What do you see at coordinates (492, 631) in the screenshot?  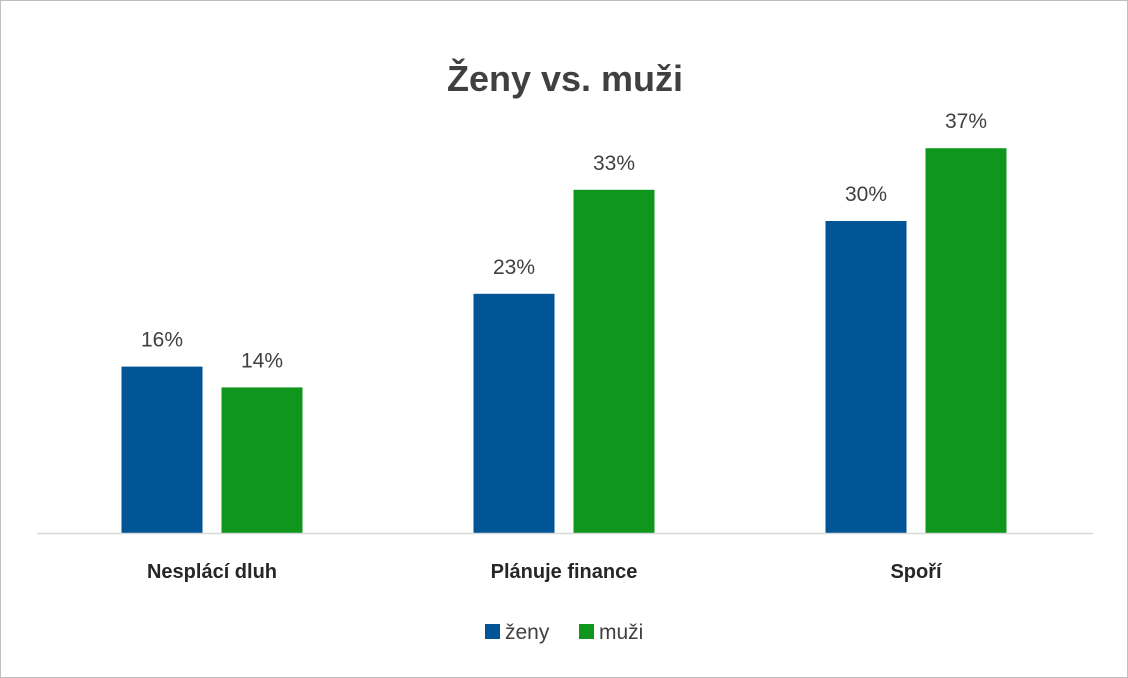 I see `legend-swatch-zeny` at bounding box center [492, 631].